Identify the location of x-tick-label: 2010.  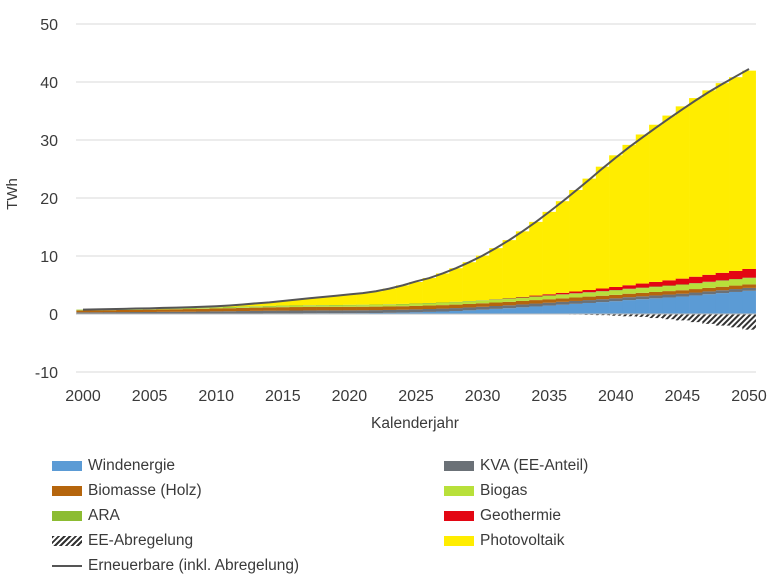
(216, 396).